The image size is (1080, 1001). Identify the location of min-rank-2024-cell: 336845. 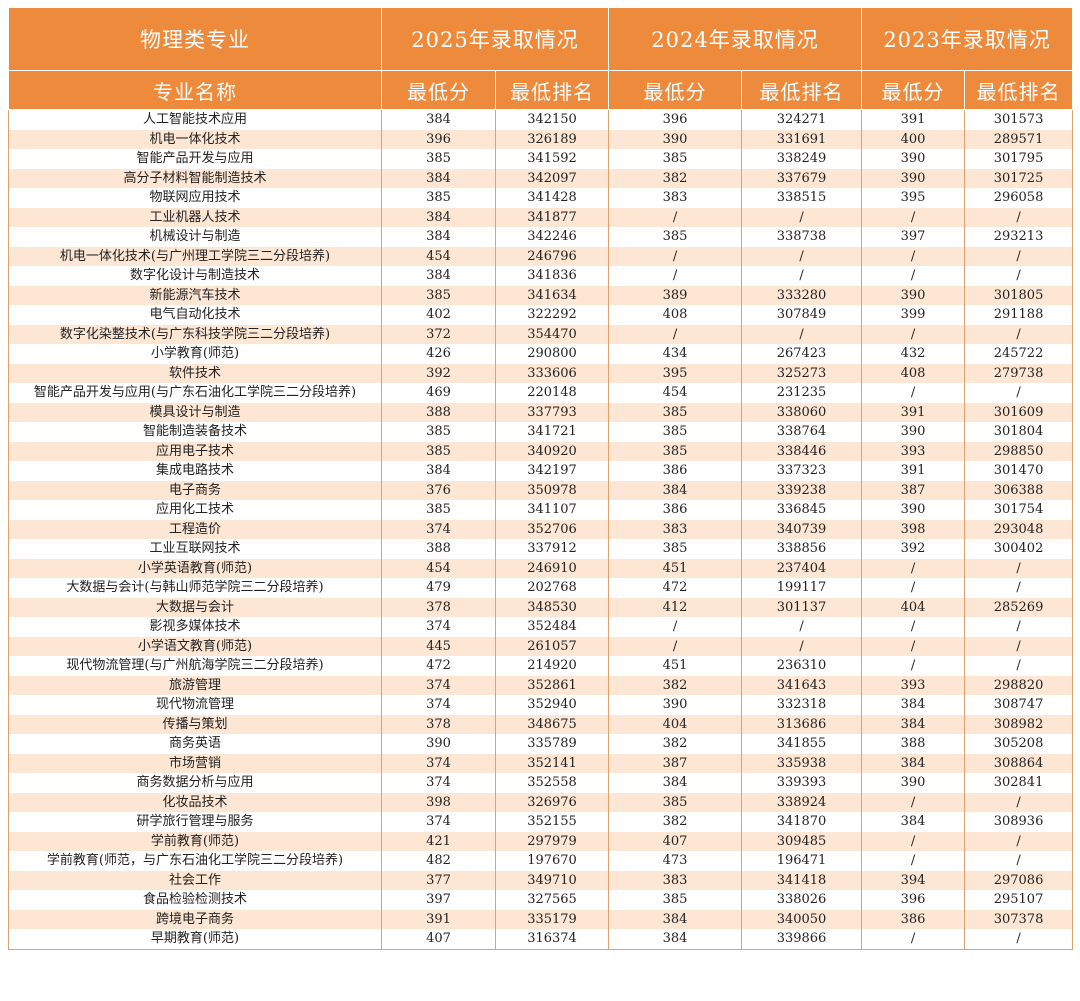
(802, 510).